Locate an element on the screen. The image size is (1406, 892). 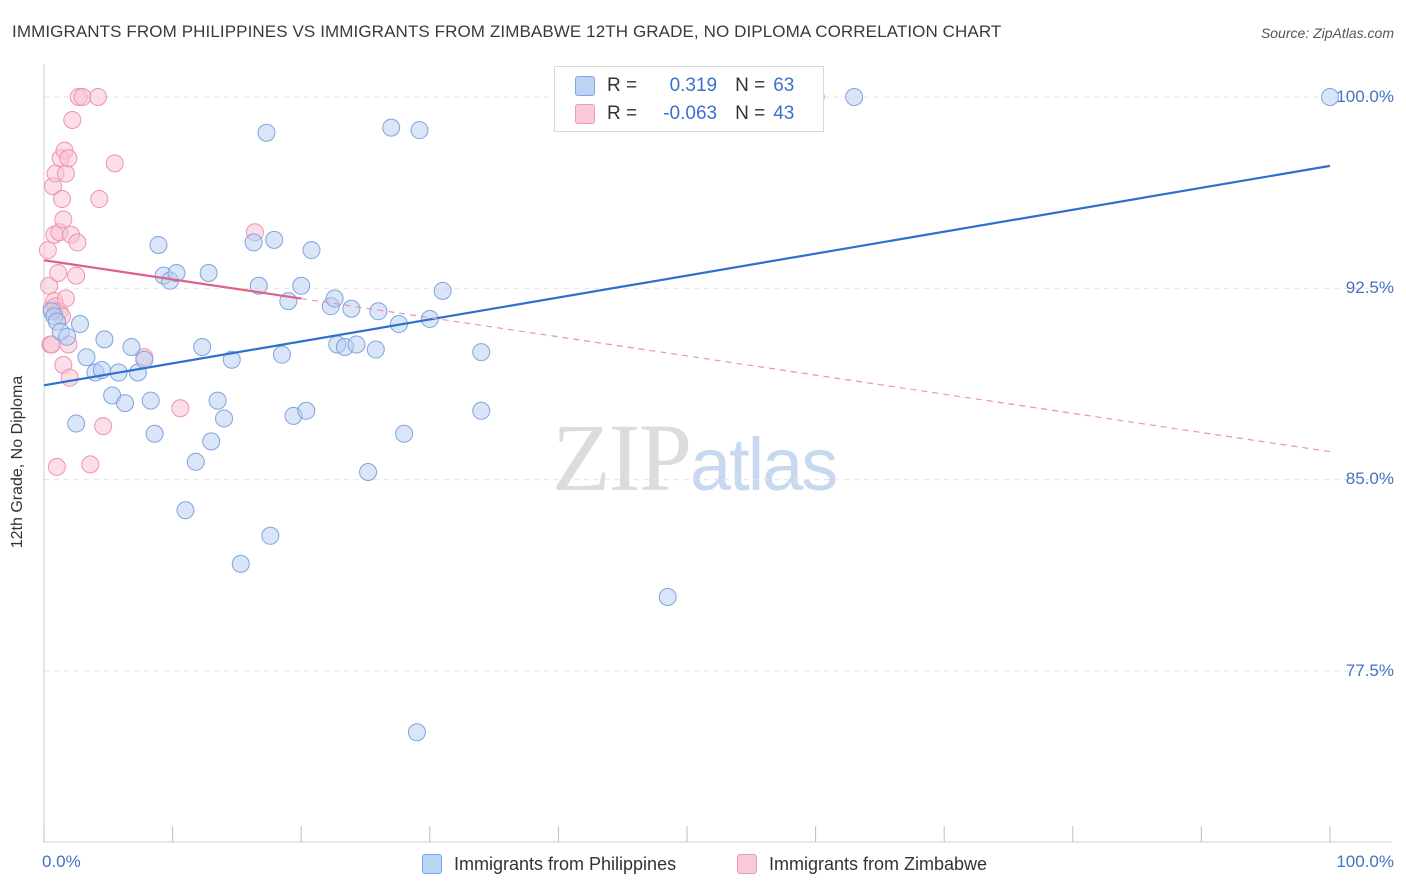
bottom-legend-zimbabwe: Immigrants from Zimbabwe is located at coordinates (862, 864).